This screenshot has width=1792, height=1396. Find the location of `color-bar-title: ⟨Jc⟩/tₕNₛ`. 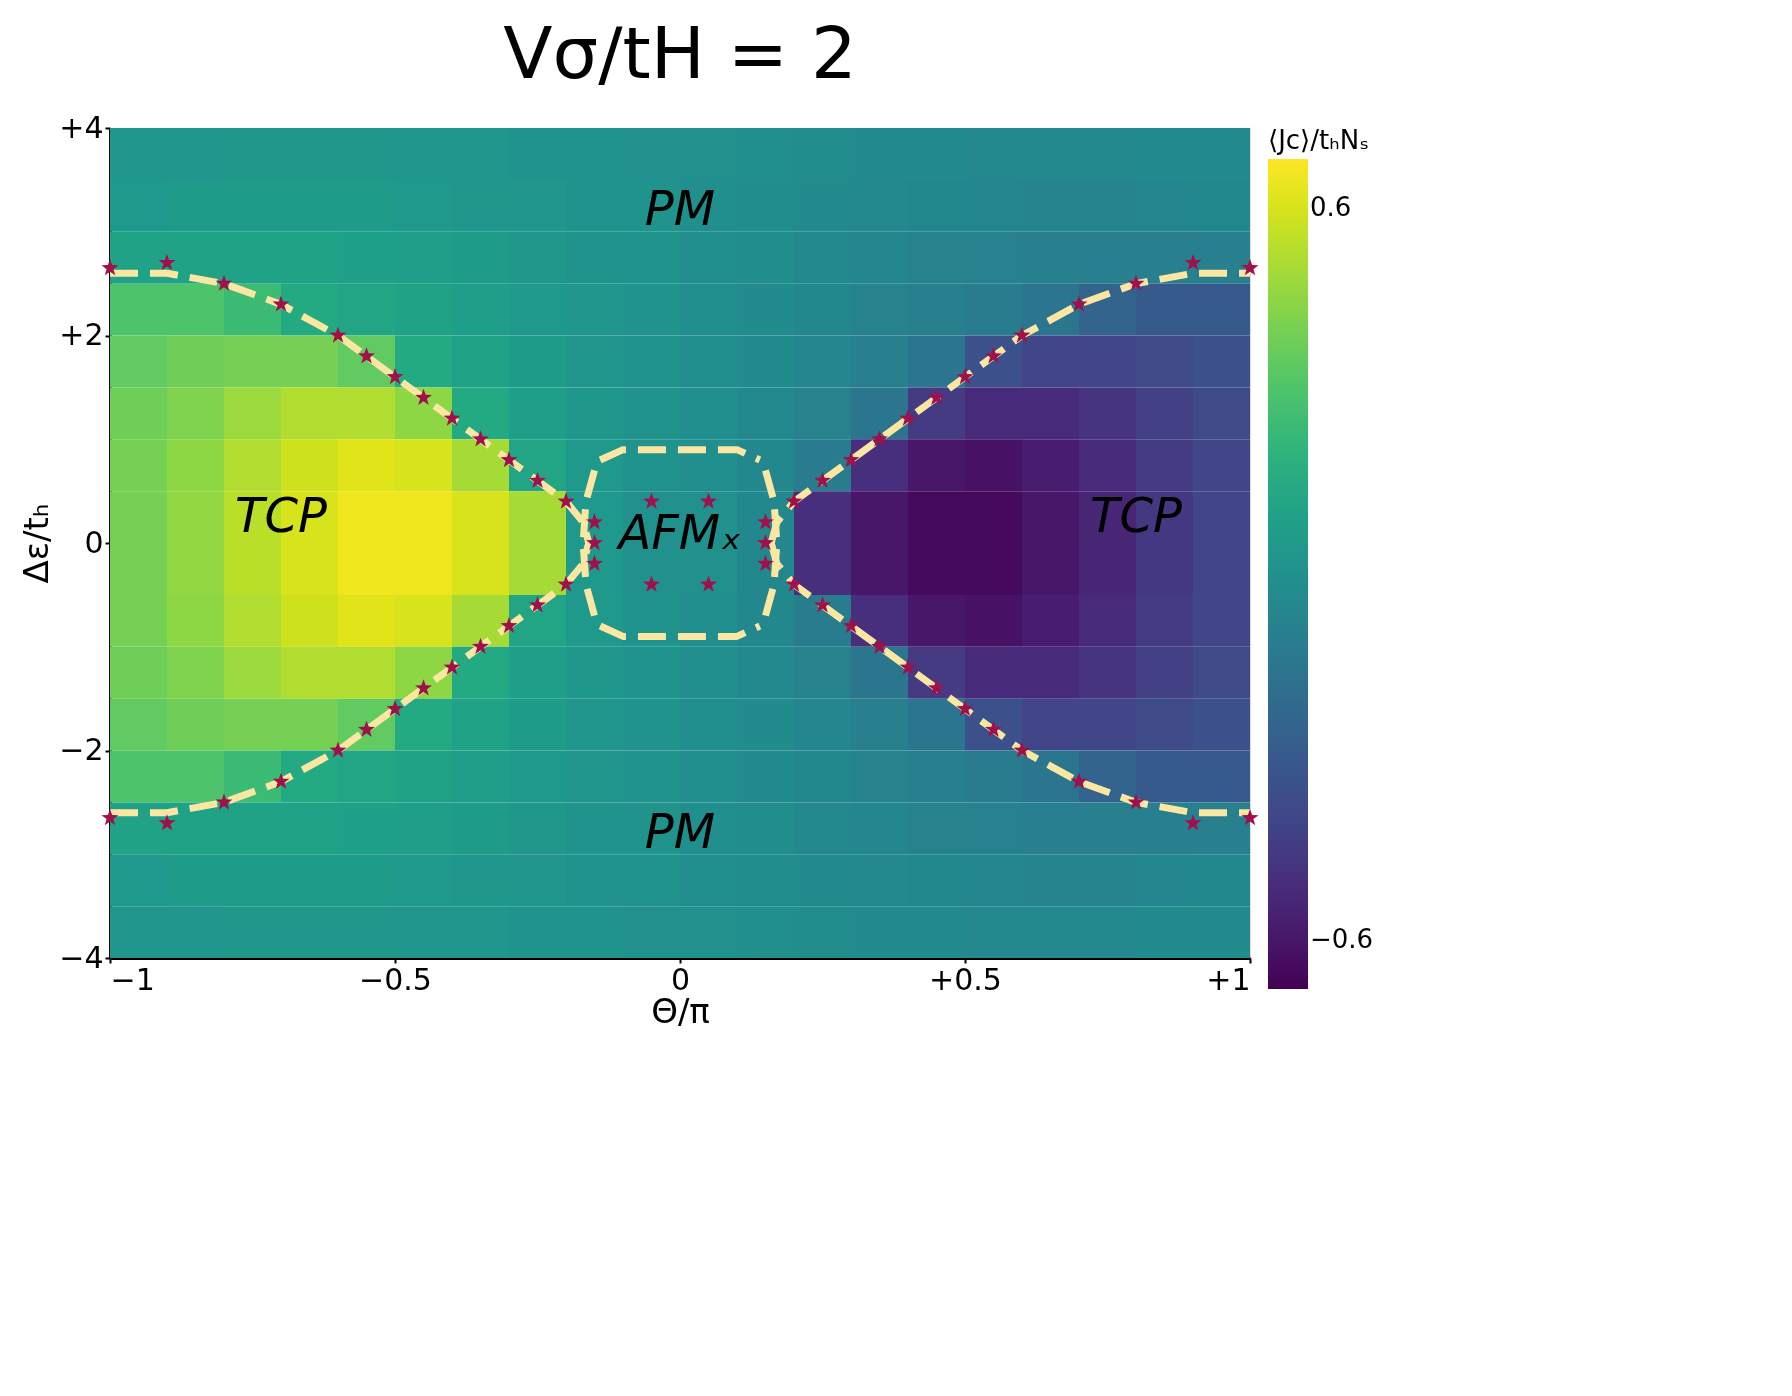

color-bar-title: ⟨Jc⟩/tₕNₛ is located at coordinates (1318, 140).